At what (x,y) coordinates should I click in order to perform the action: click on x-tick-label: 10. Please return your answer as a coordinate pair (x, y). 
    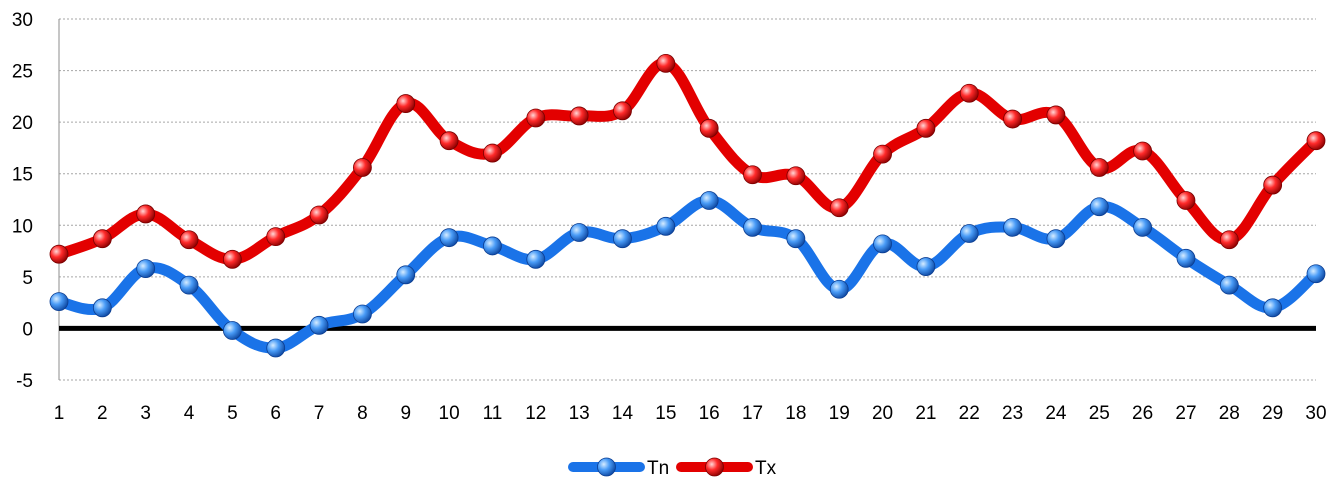
    Looking at the image, I should click on (449, 413).